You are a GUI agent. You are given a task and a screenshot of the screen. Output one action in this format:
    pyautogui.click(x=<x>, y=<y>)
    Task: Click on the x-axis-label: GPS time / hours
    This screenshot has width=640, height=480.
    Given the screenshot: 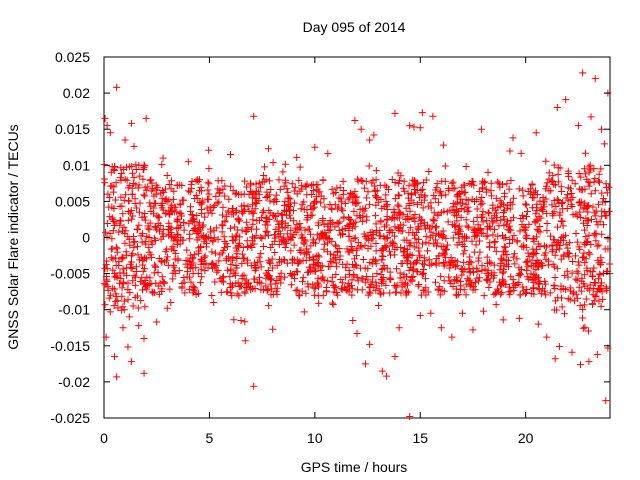 What is the action you would take?
    pyautogui.click(x=354, y=467)
    